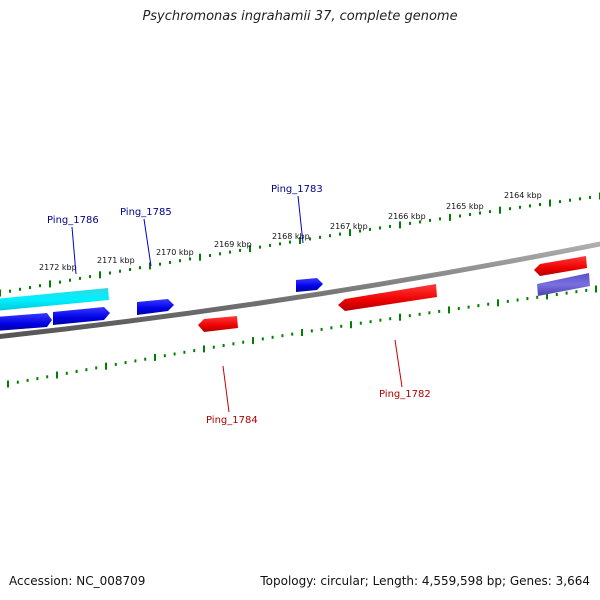  I want to click on cyan-feature-band, so click(54, 299).